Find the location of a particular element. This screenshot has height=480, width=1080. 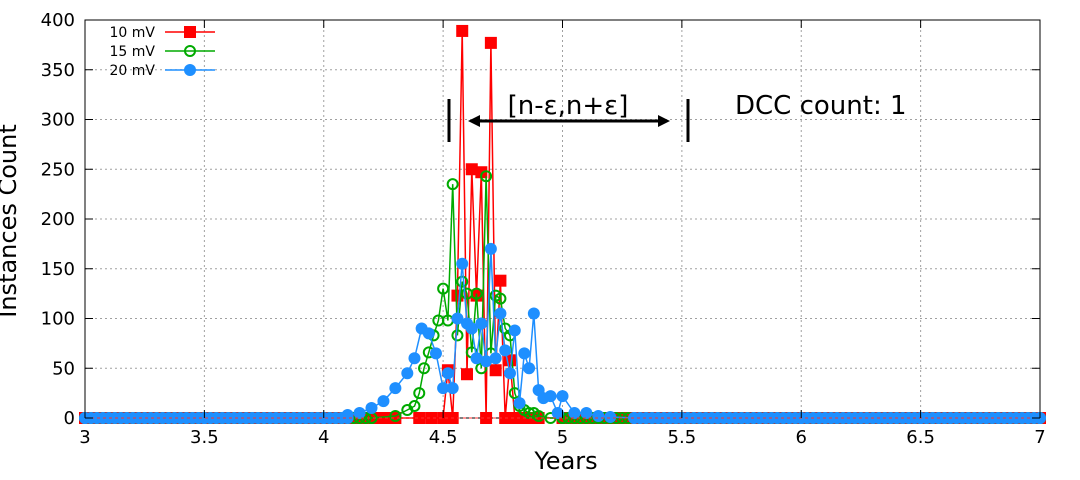

y-tick-label: 50 is located at coordinates (63, 368).